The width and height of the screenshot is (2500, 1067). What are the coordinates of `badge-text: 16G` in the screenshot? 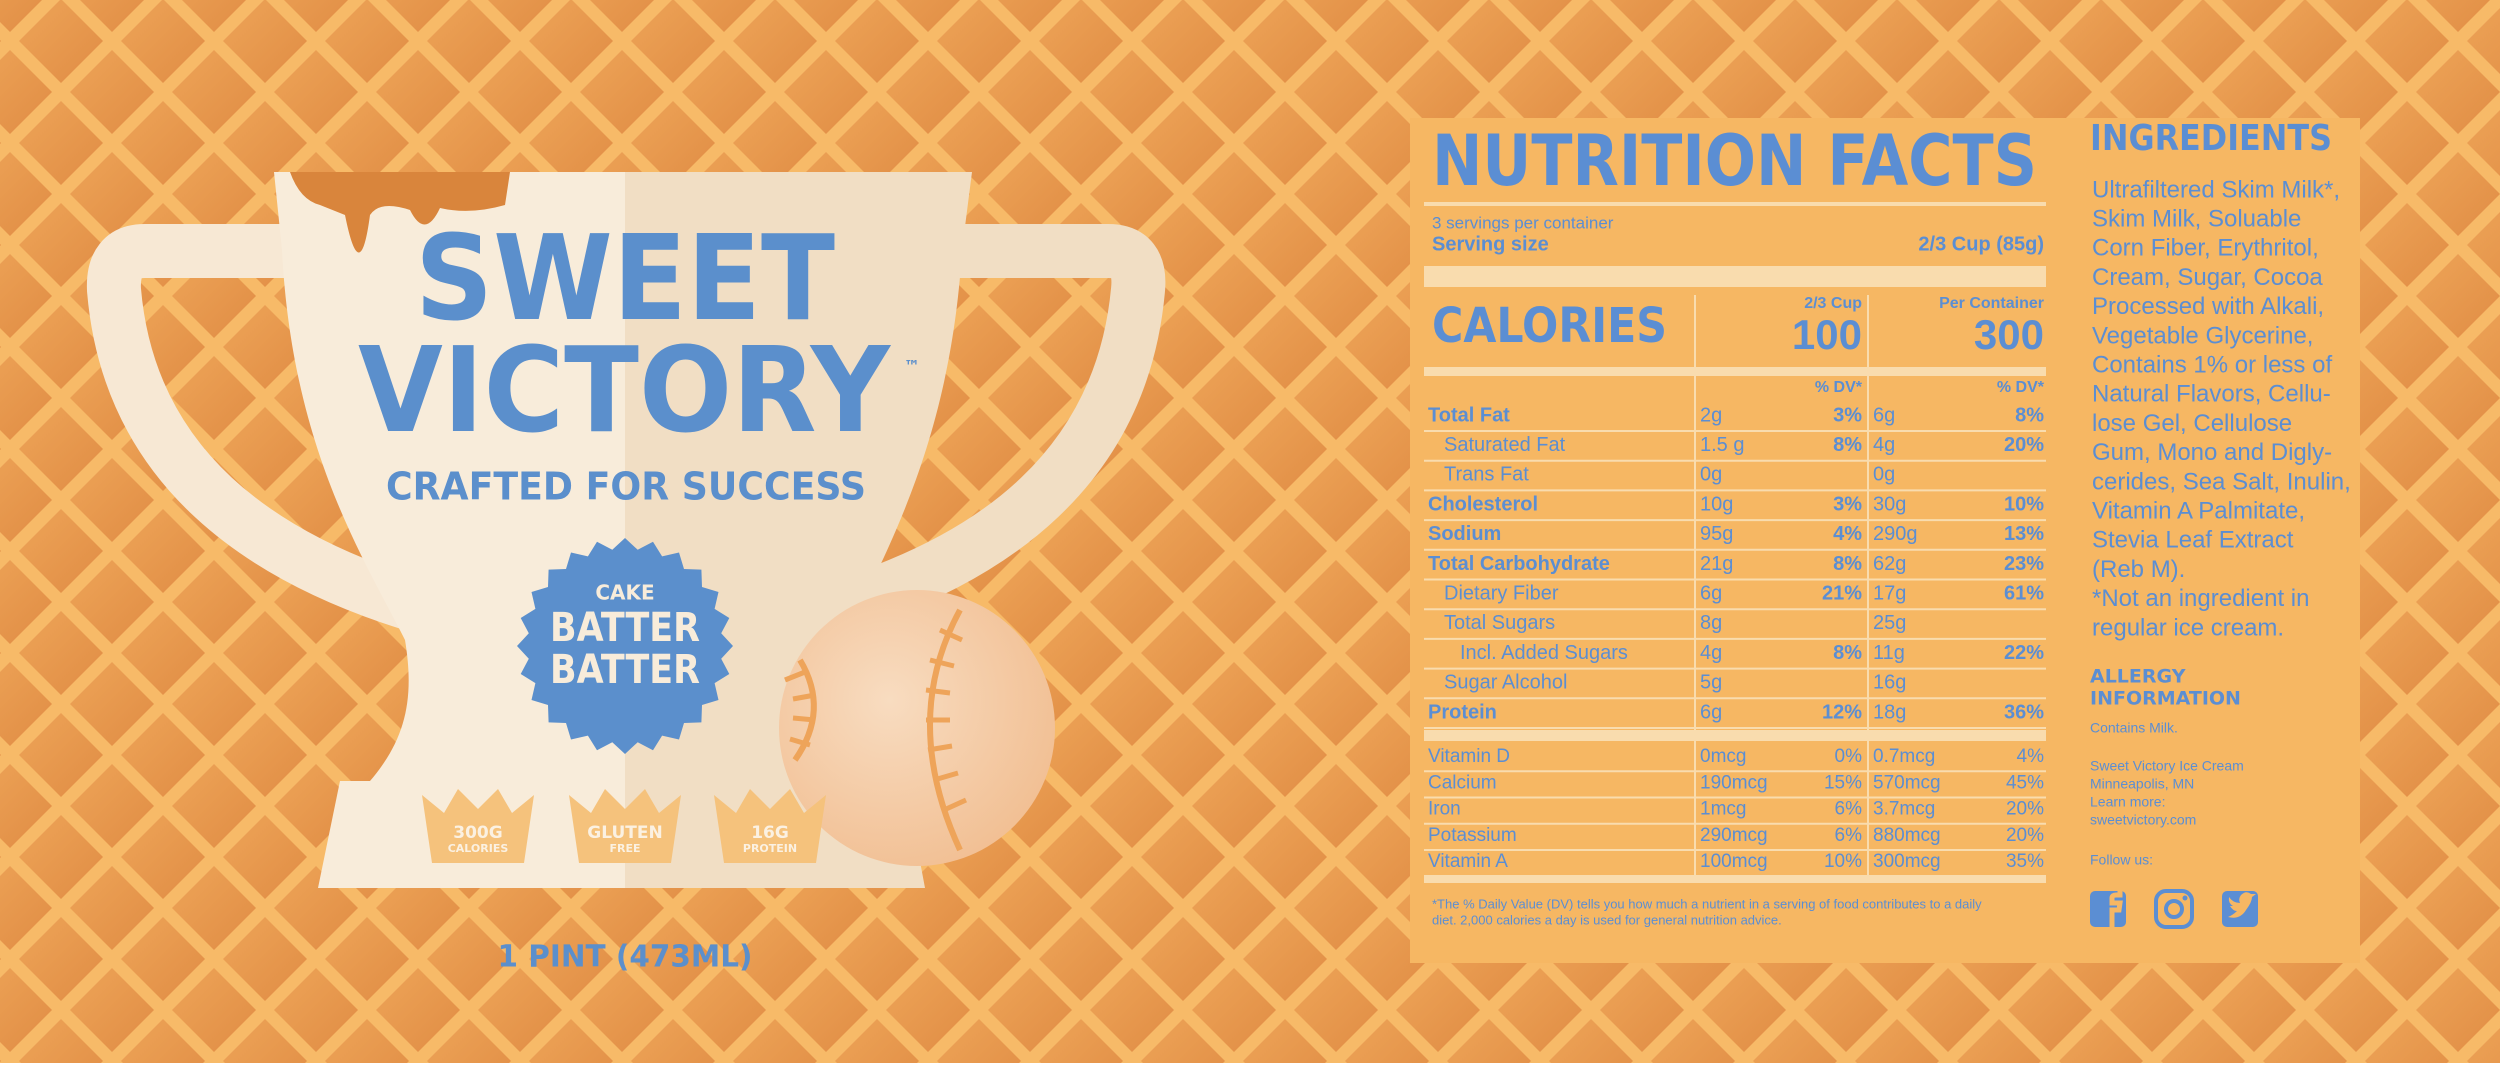 It's located at (770, 833).